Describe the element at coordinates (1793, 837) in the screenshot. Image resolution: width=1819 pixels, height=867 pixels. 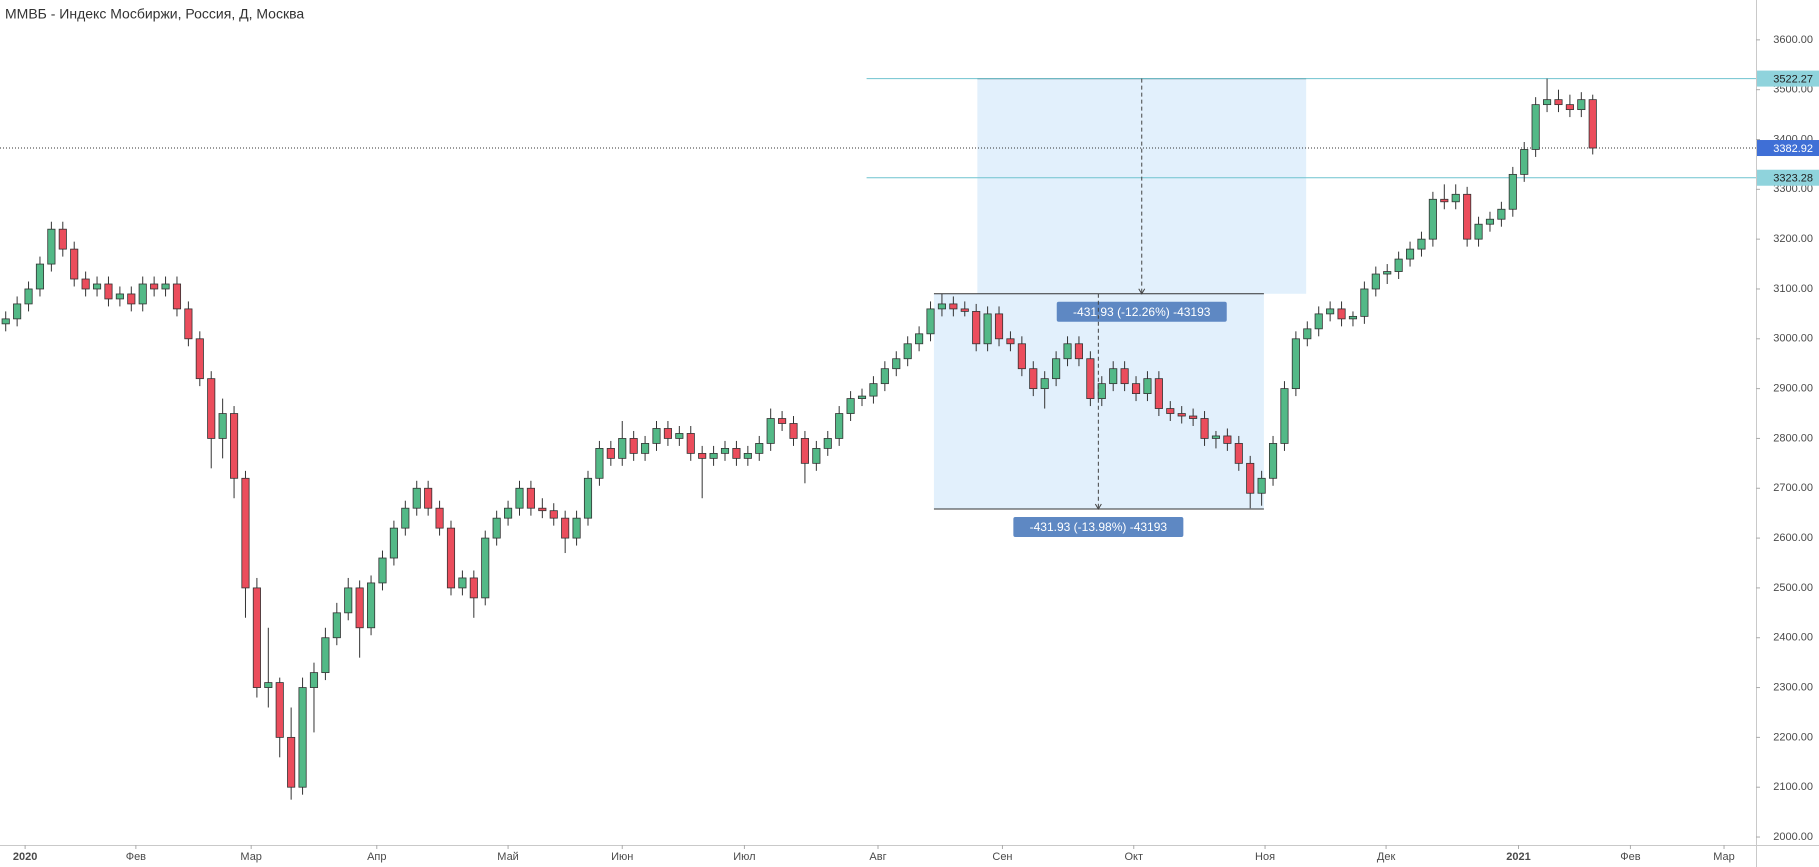
I see `y-tick-label: 2000.00` at that location.